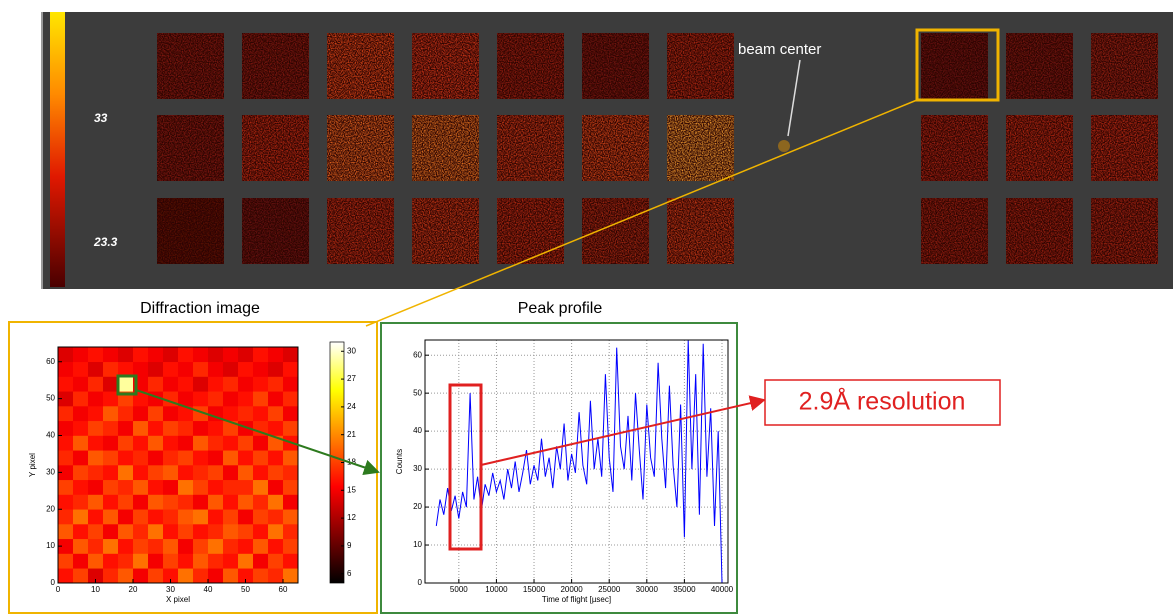 Image resolution: width=1173 pixels, height=614 pixels. What do you see at coordinates (101, 118) in the screenshot?
I see `colorbar-label: 33` at bounding box center [101, 118].